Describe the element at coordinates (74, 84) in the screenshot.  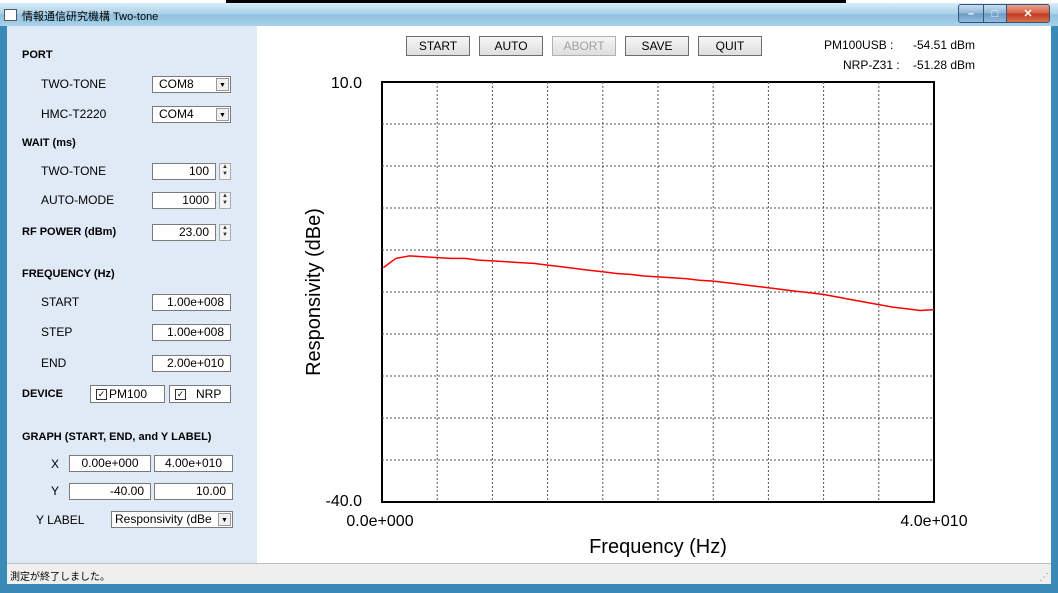
I see `port-two-tone-label: TWO-TONE` at that location.